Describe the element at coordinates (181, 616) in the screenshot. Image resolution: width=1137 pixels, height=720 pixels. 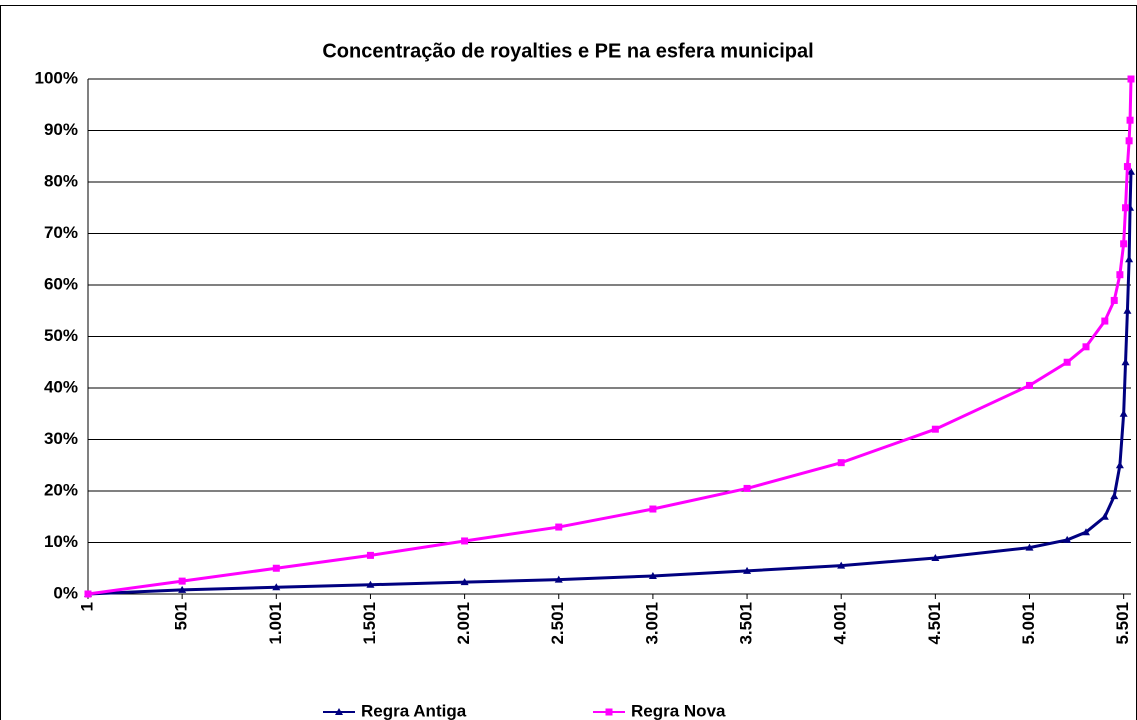
I see `x-tick-label: 501` at that location.